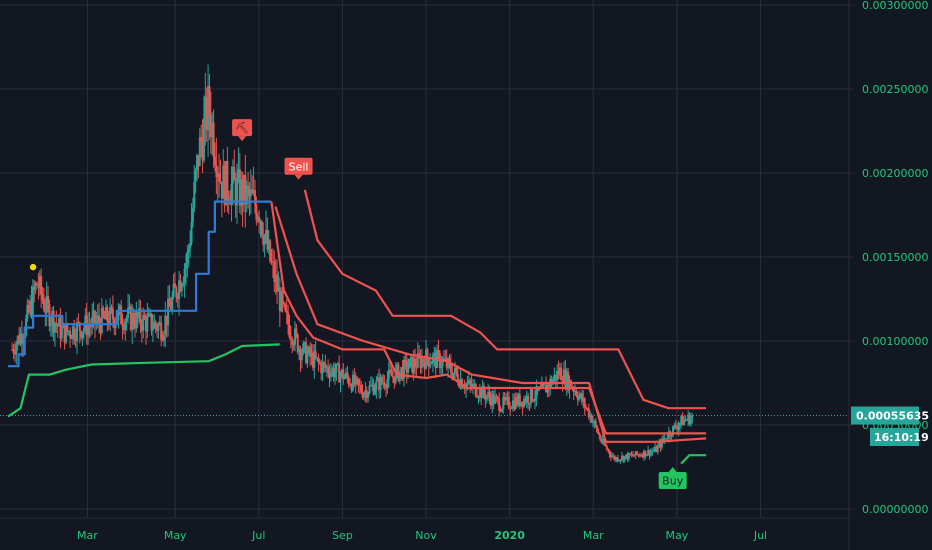  Describe the element at coordinates (299, 166) in the screenshot. I see `sell-marker-label: Sell` at that location.